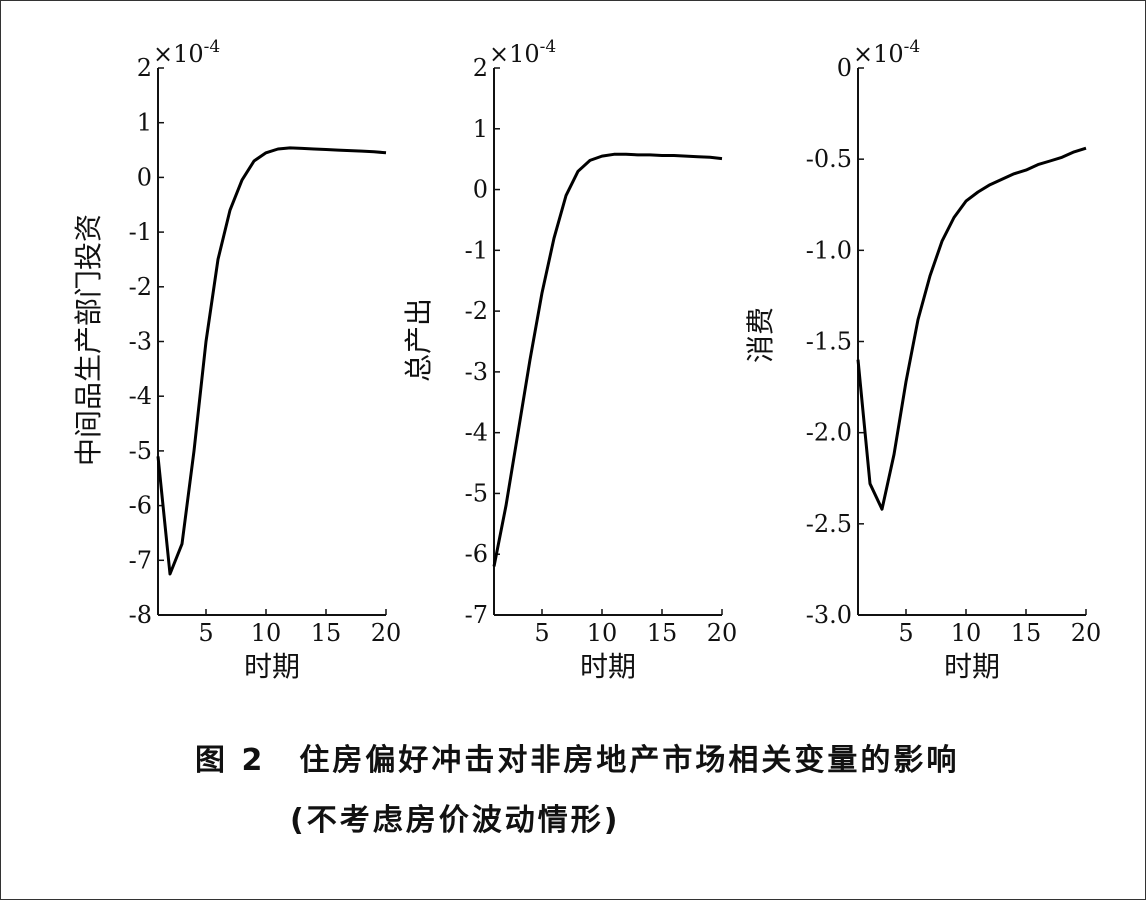 The image size is (1146, 900). I want to click on figure-caption: 图 2 住房偏好冲击对非房地产市场相关变量的影响, so click(670, 757).